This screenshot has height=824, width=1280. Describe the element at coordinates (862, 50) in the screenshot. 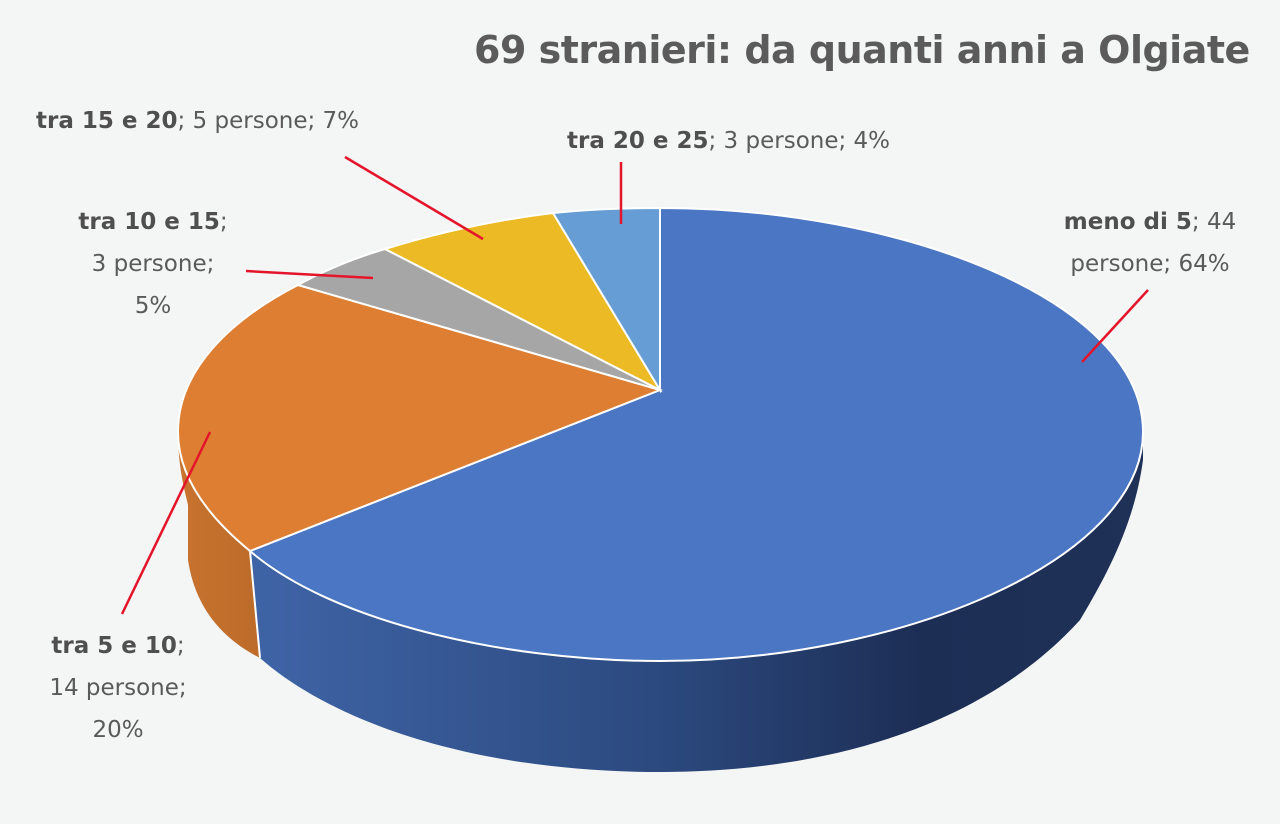

I see `chart-title: 69 stranieri: da quanti anni a Olgiate` at that location.